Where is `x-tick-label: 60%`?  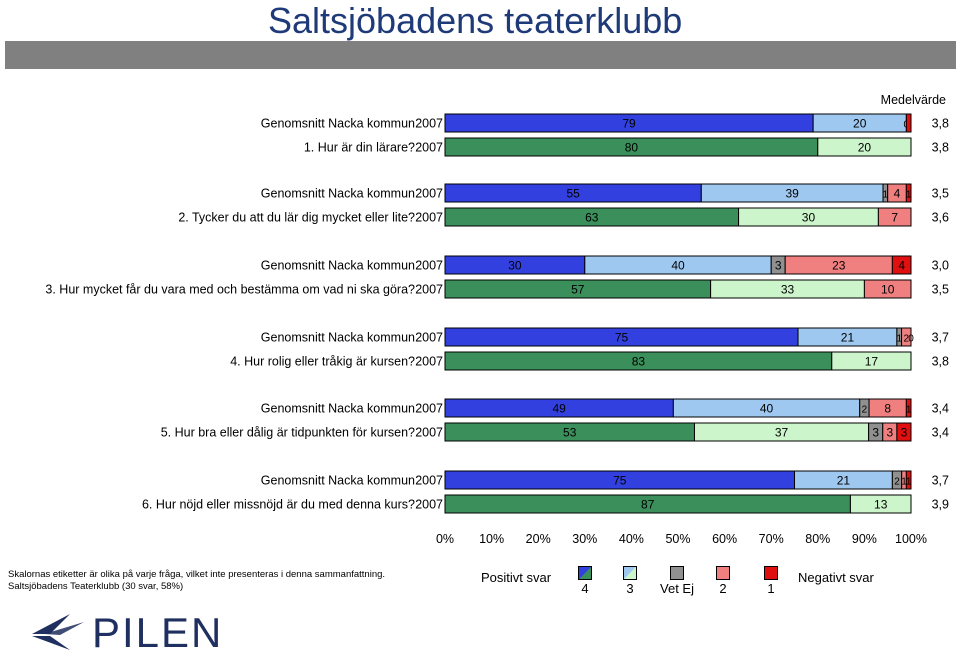
x-tick-label: 60% is located at coordinates (724, 539).